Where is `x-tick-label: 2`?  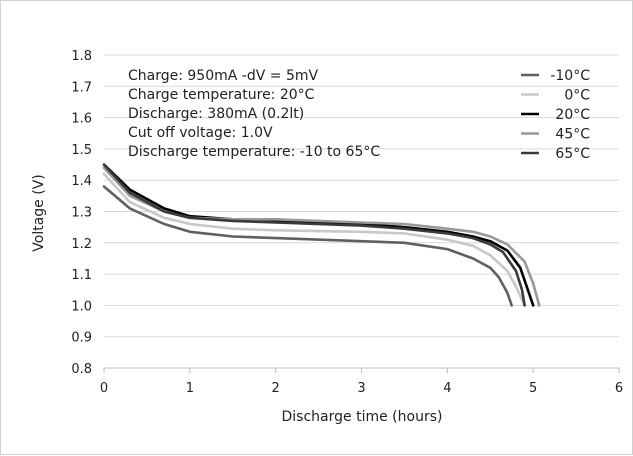
x-tick-label: 2 is located at coordinates (276, 388).